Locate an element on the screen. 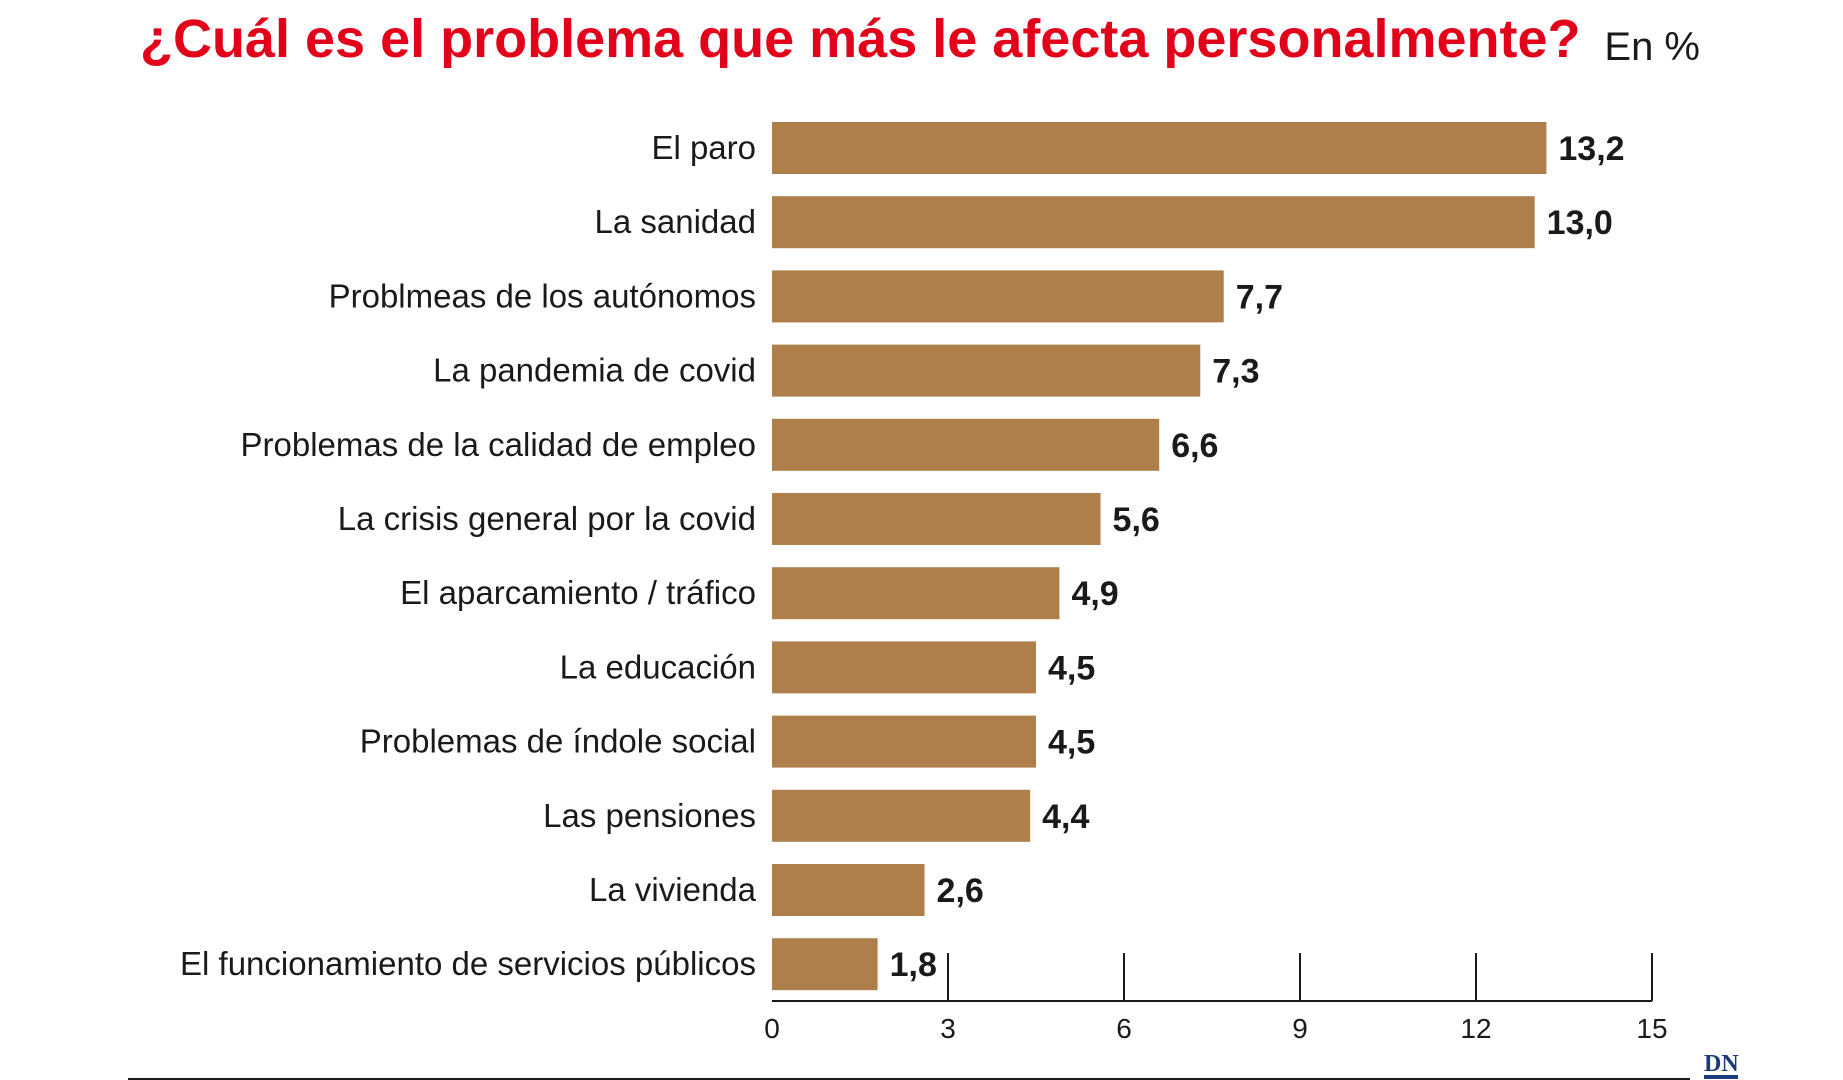 The width and height of the screenshot is (1843, 1080). category-label: El paro is located at coordinates (703, 147).